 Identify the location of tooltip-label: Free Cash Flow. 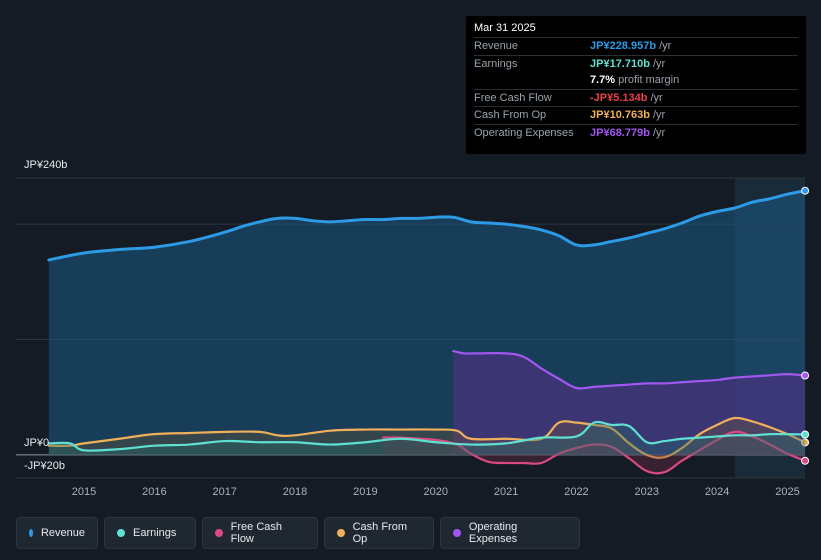
(513, 97).